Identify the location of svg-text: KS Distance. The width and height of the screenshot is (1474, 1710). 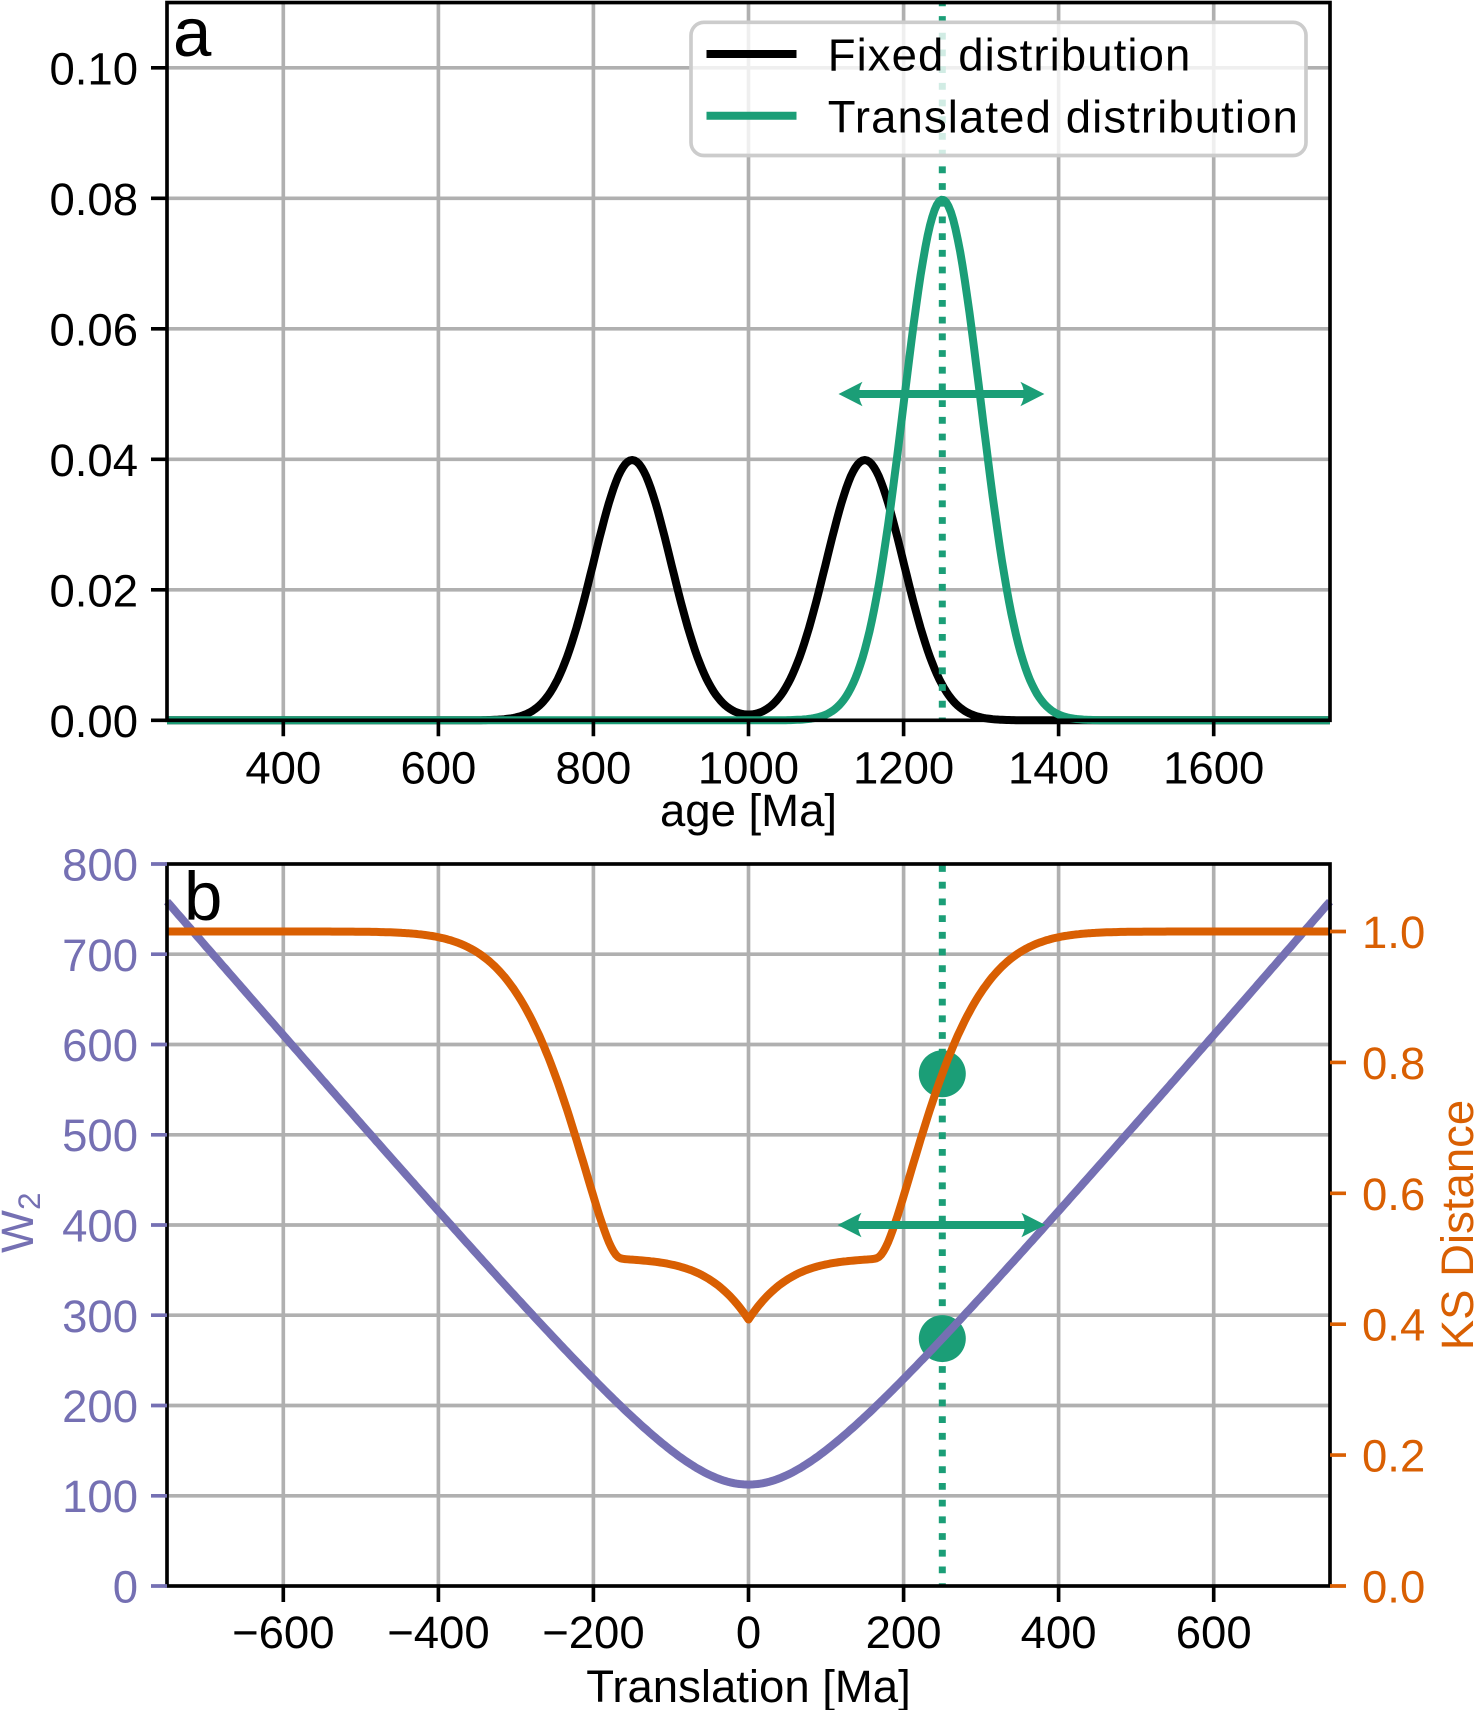
(1453, 1225).